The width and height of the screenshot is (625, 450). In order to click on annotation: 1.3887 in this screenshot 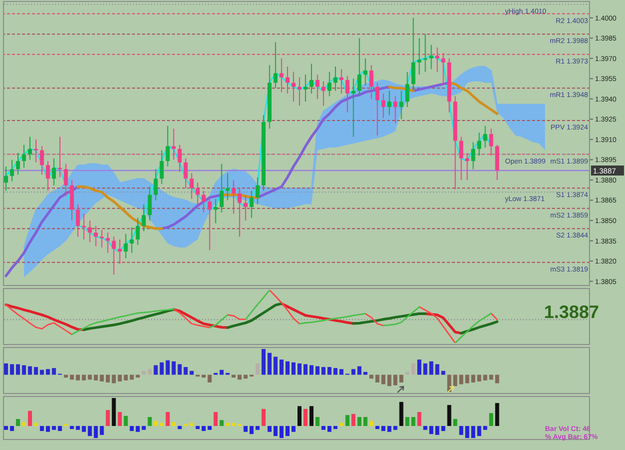, I will do `click(572, 312)`.